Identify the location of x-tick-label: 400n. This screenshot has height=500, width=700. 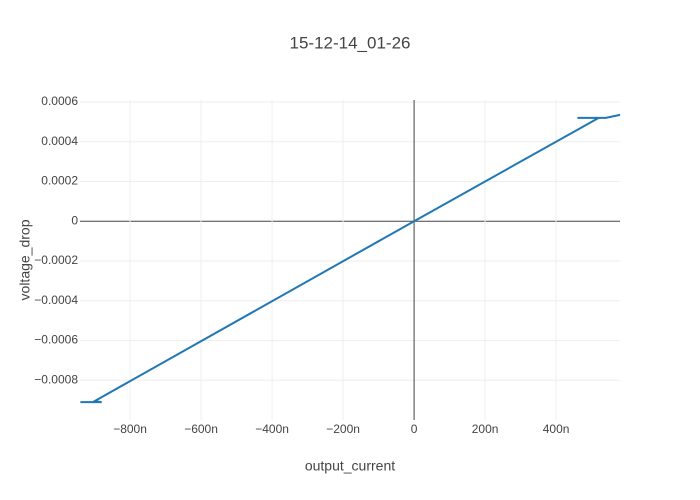
(556, 429).